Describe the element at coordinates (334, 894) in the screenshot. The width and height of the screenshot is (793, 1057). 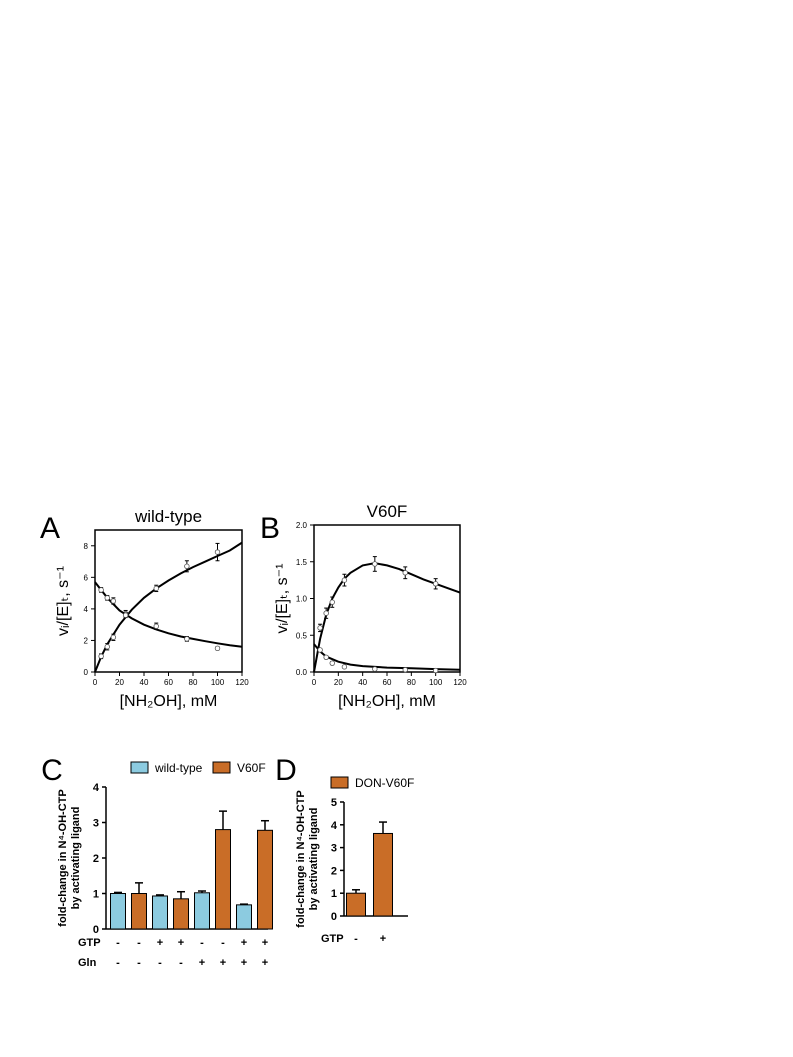
I see `panel-d-y-tick-label: 1` at that location.